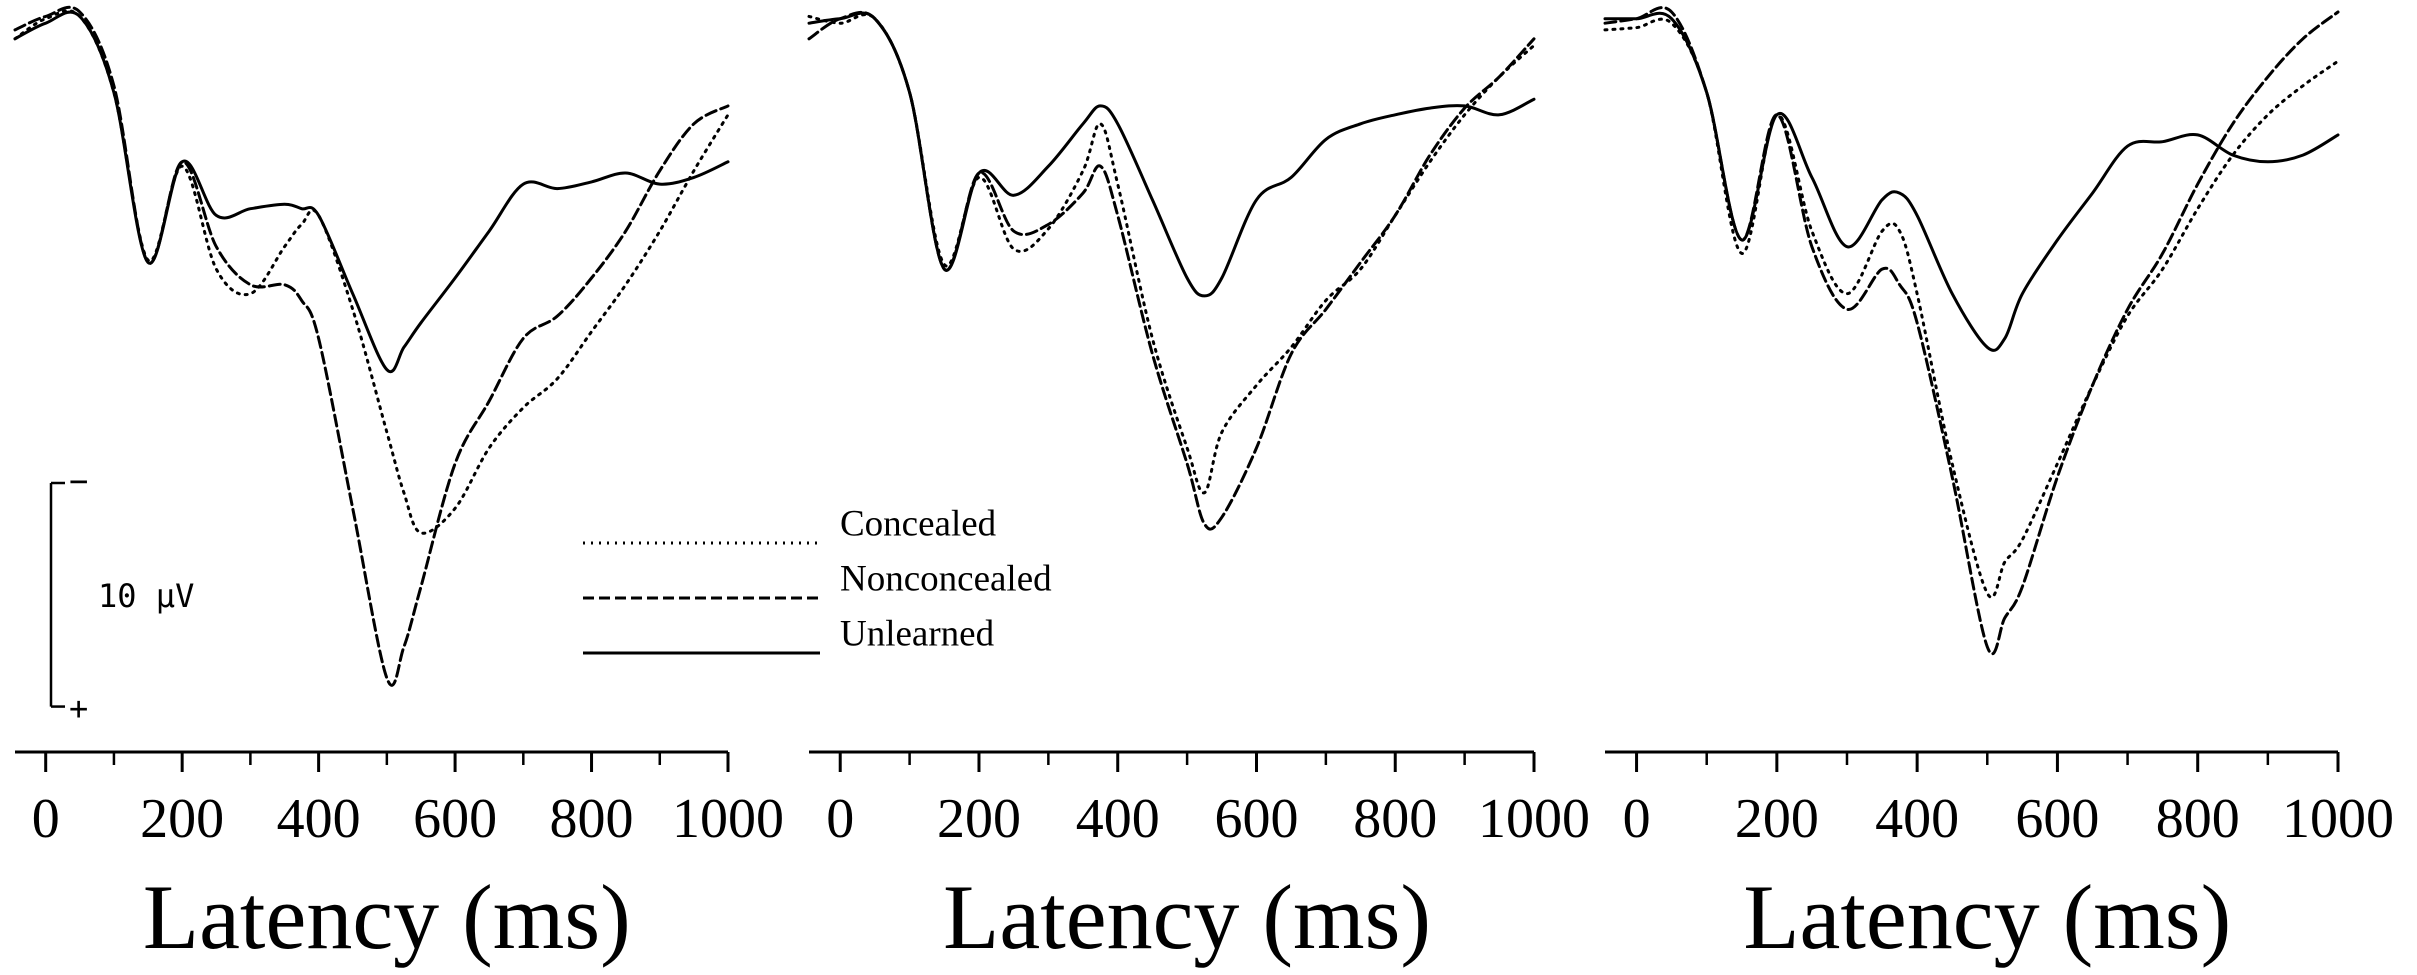 This screenshot has width=2417, height=975. Describe the element at coordinates (78, 709) in the screenshot. I see `scale-pos: +` at that location.